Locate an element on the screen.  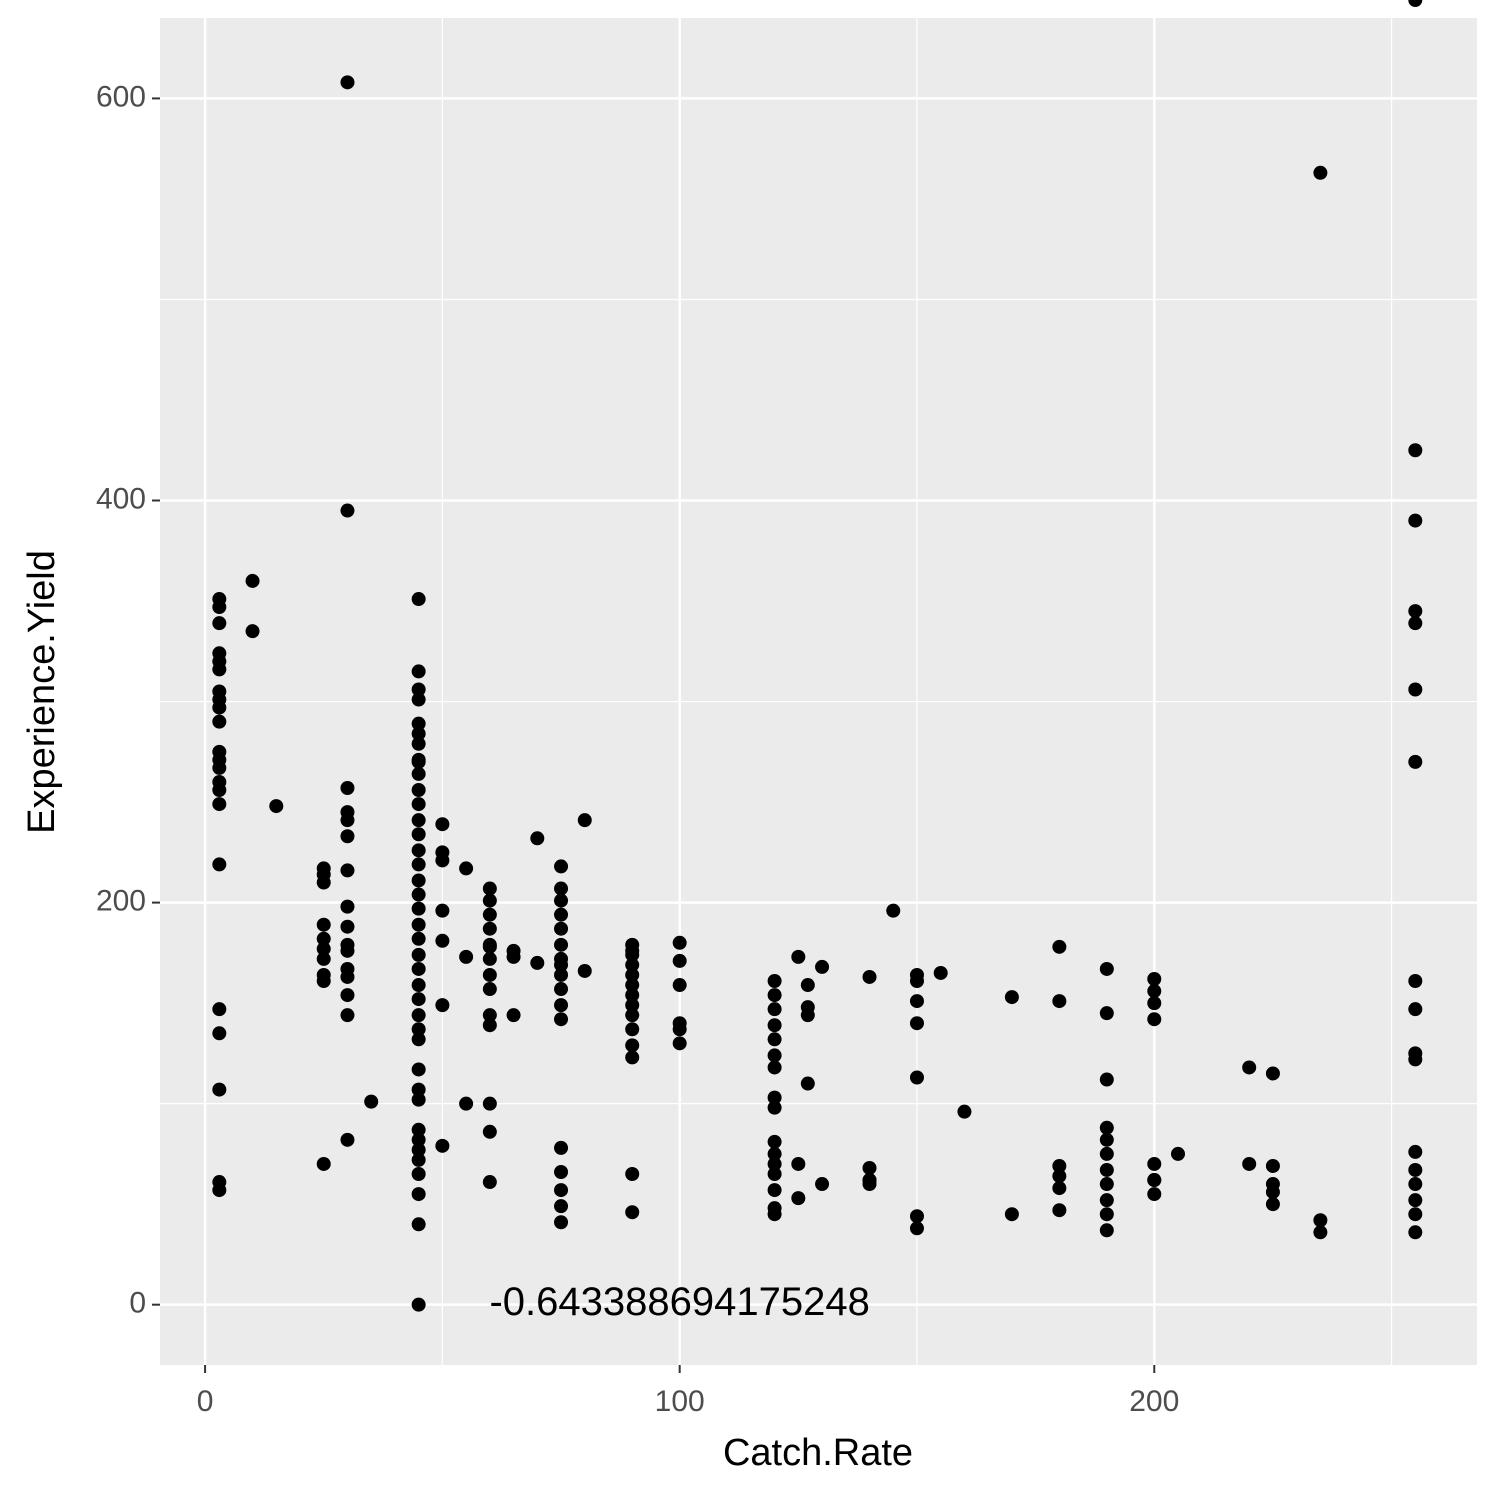
x-axis-title: Catch.Rate is located at coordinates (818, 1453).